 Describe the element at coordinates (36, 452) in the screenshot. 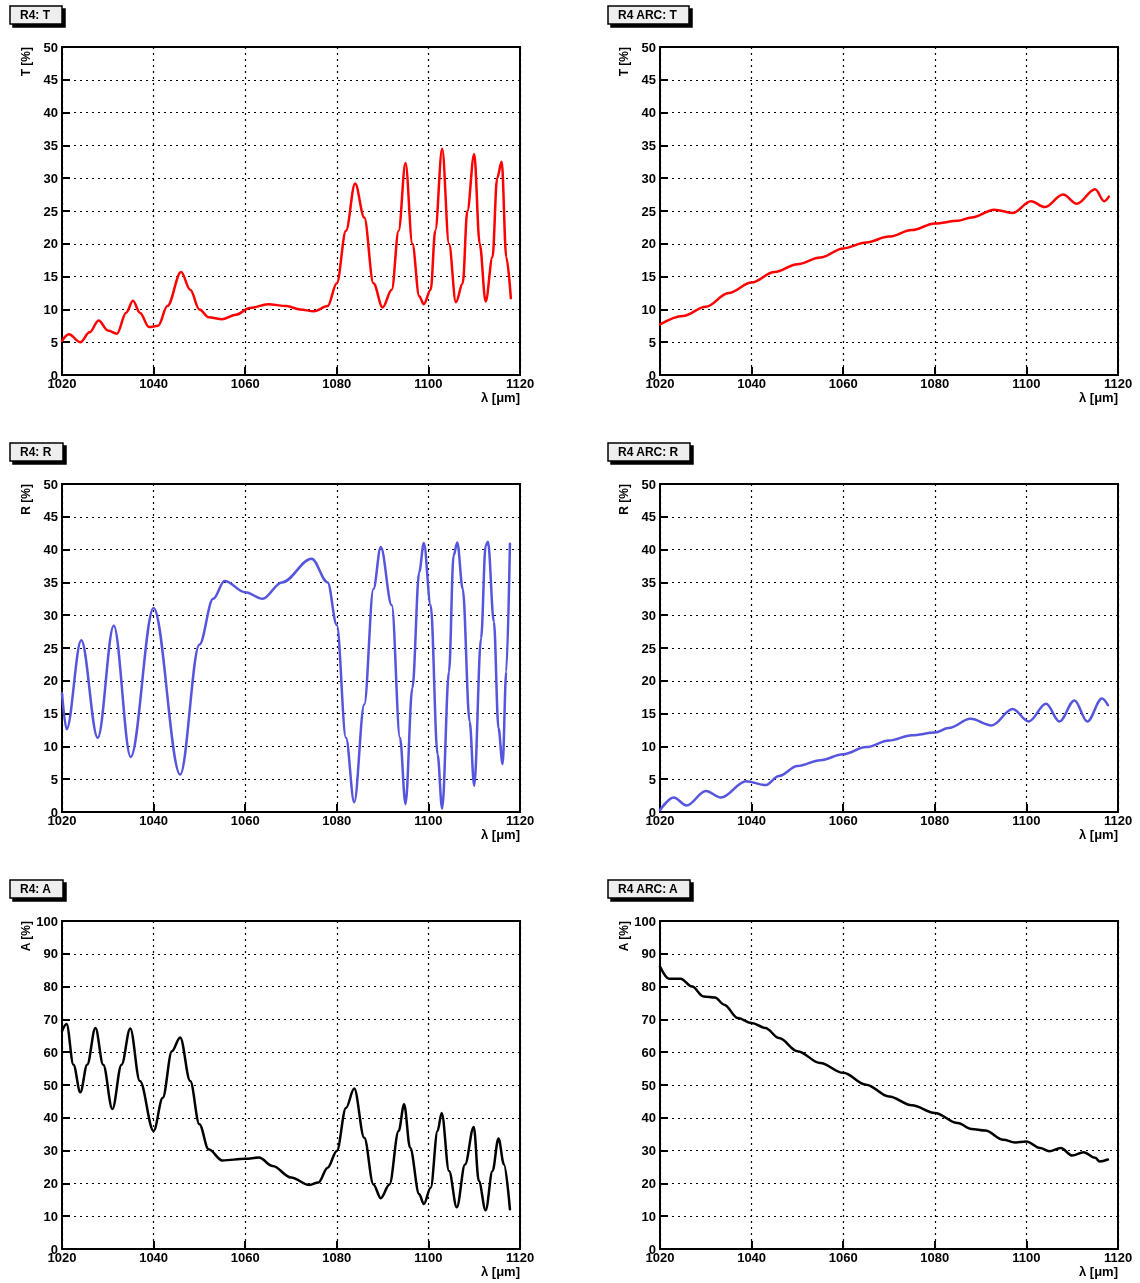

I see `chart-title: R4: R` at that location.